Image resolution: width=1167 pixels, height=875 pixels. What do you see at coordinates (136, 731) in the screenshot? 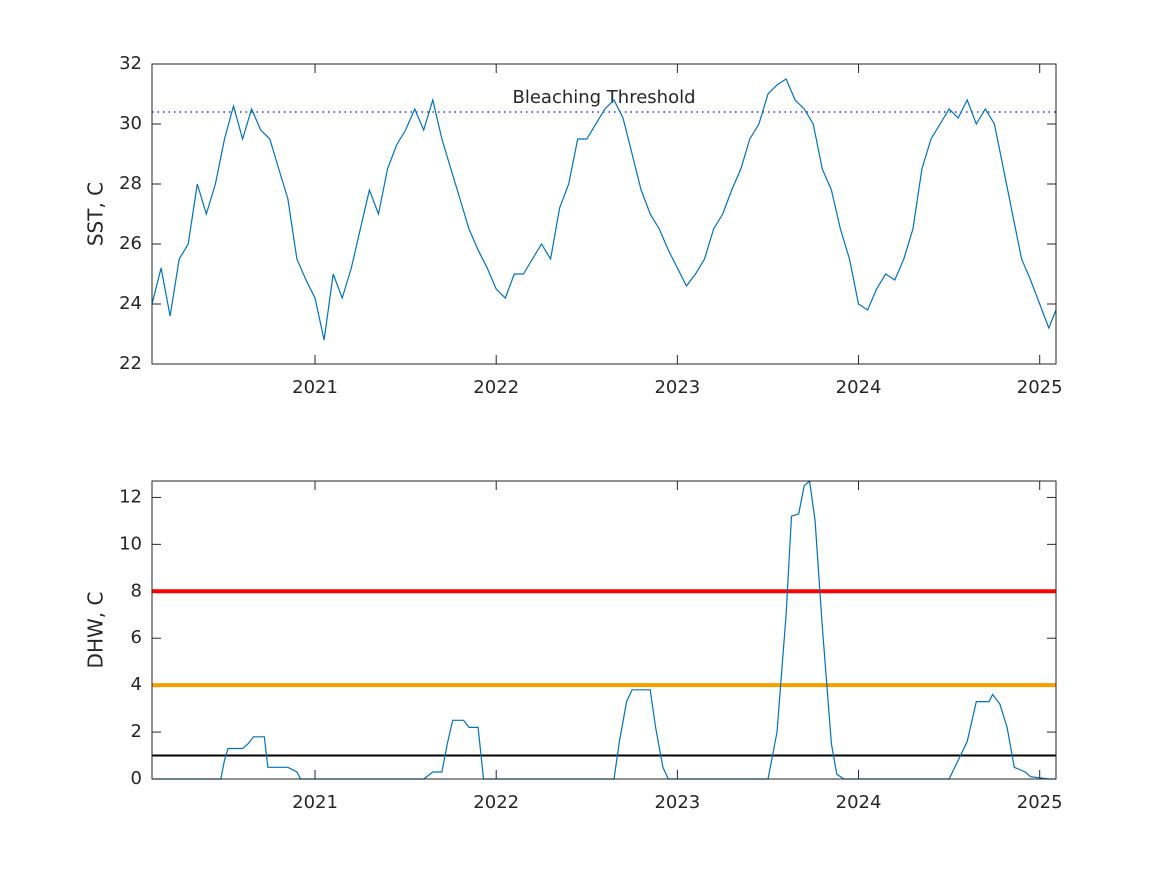
I see `y-tick-label: 2` at bounding box center [136, 731].